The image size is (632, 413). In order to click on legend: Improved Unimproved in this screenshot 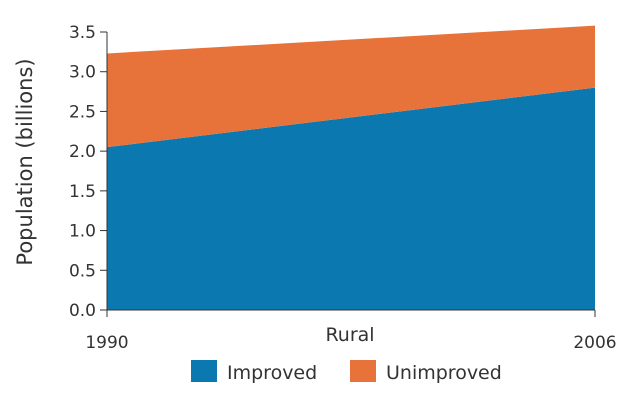, I will do `click(346, 372)`.